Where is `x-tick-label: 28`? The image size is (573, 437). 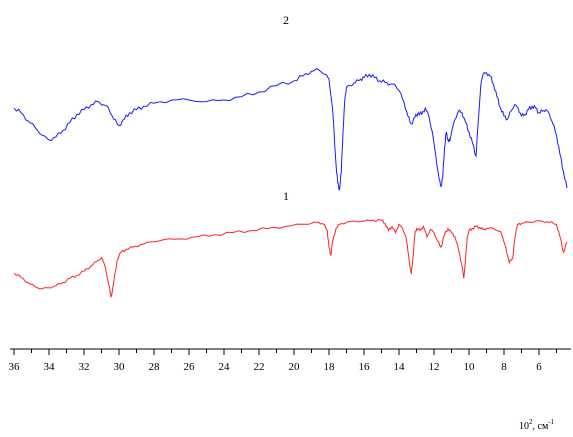
x-tick-label: 28 is located at coordinates (155, 367).